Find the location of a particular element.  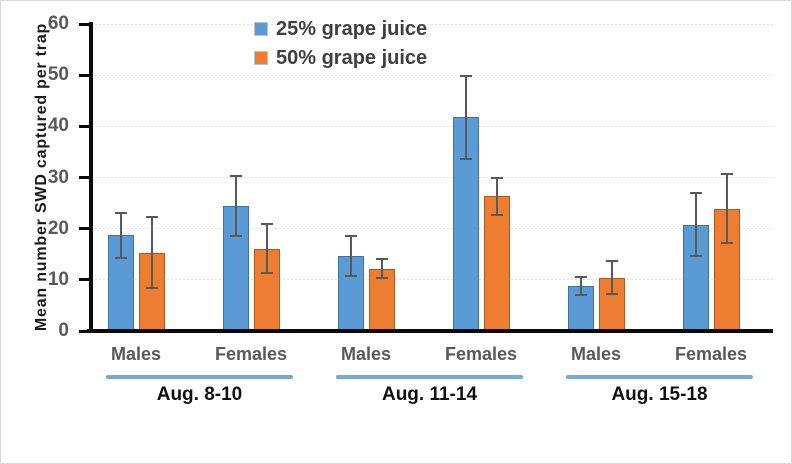

y-tick-label: 50 is located at coordinates (58, 75).